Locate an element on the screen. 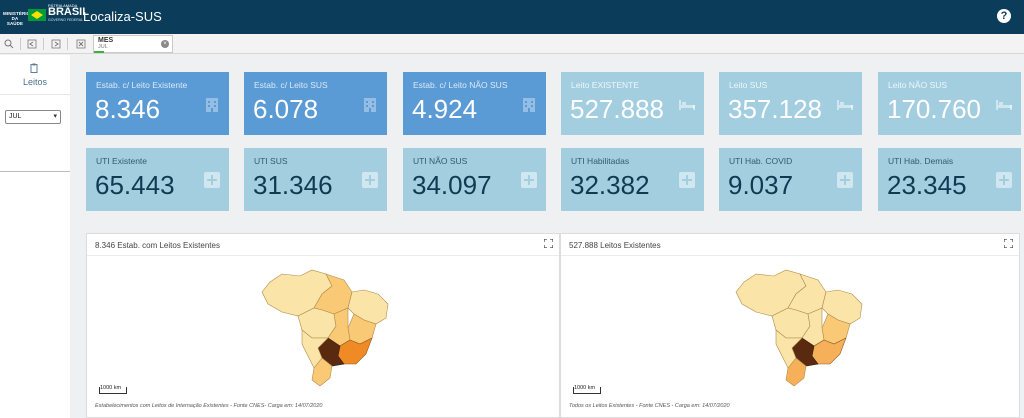  help-icon: ? is located at coordinates (1004, 16).